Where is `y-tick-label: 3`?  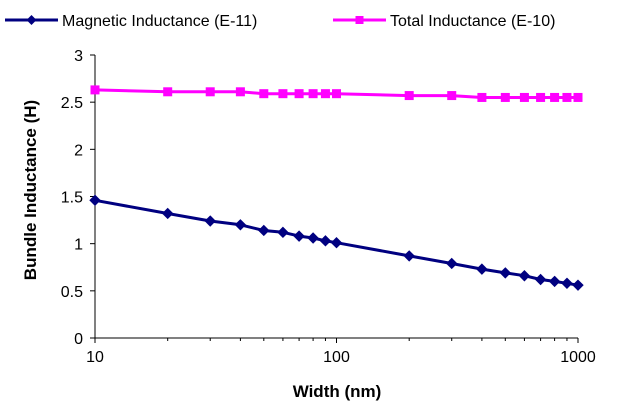 y-tick-label: 3 is located at coordinates (78, 56).